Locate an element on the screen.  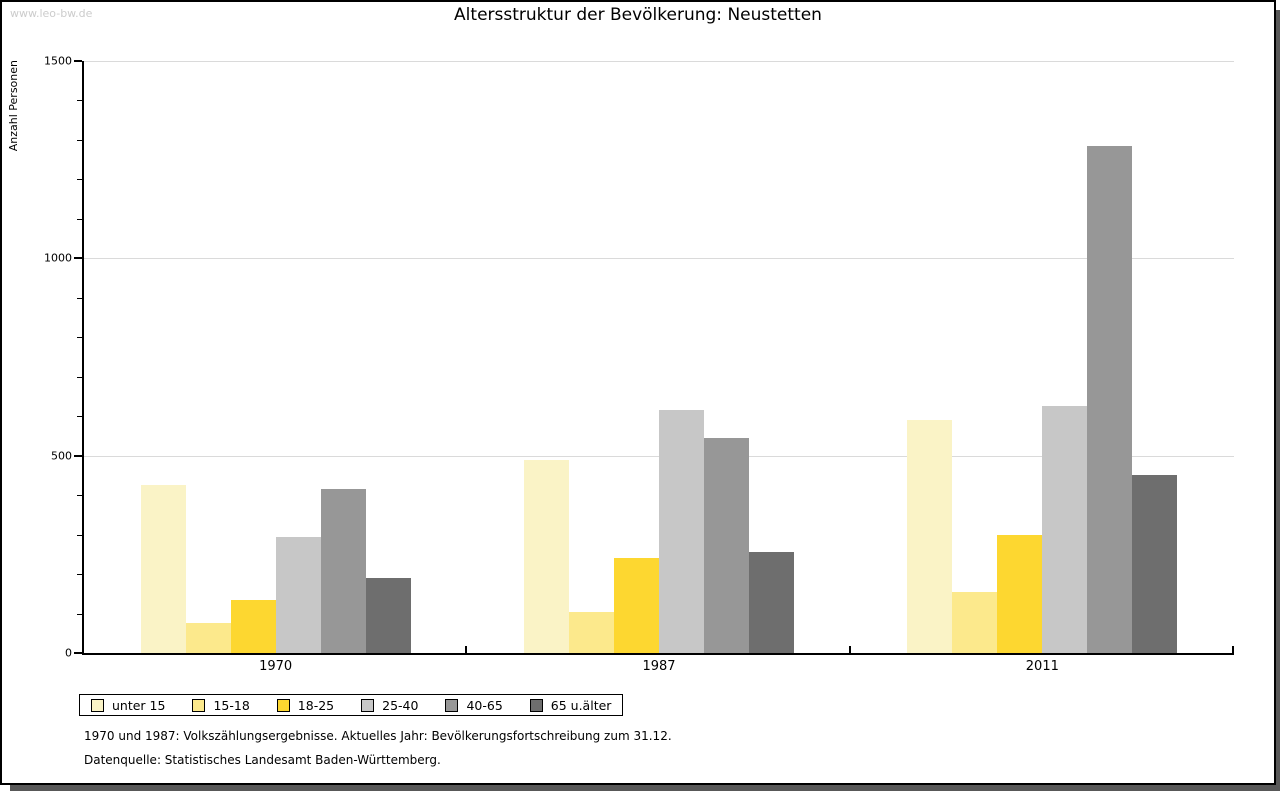
legend-label: unter 15 is located at coordinates (139, 705).